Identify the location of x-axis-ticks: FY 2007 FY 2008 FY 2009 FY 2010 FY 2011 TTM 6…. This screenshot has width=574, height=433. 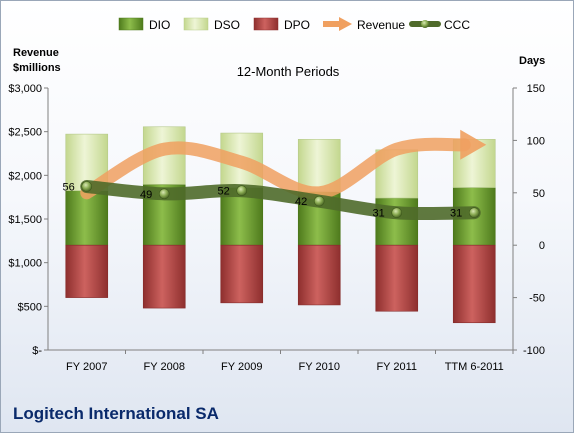
(290, 361).